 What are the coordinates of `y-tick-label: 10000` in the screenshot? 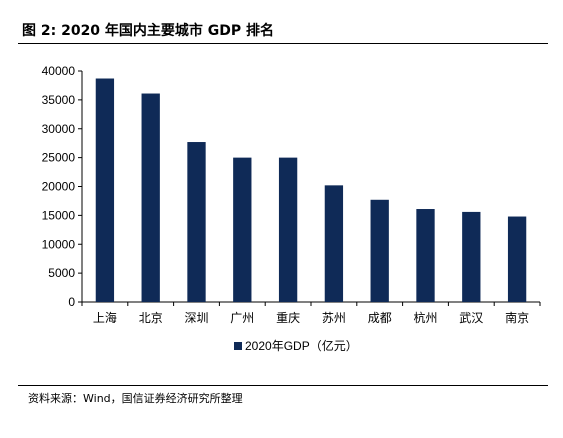 It's located at (59, 244).